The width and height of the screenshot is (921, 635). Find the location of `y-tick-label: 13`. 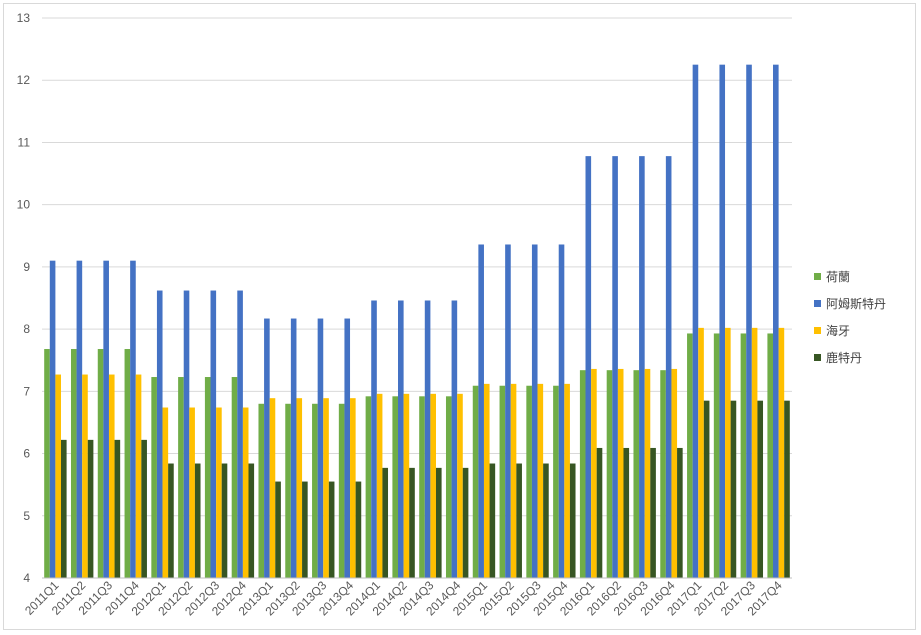

y-tick-label: 13 is located at coordinates (24, 18).